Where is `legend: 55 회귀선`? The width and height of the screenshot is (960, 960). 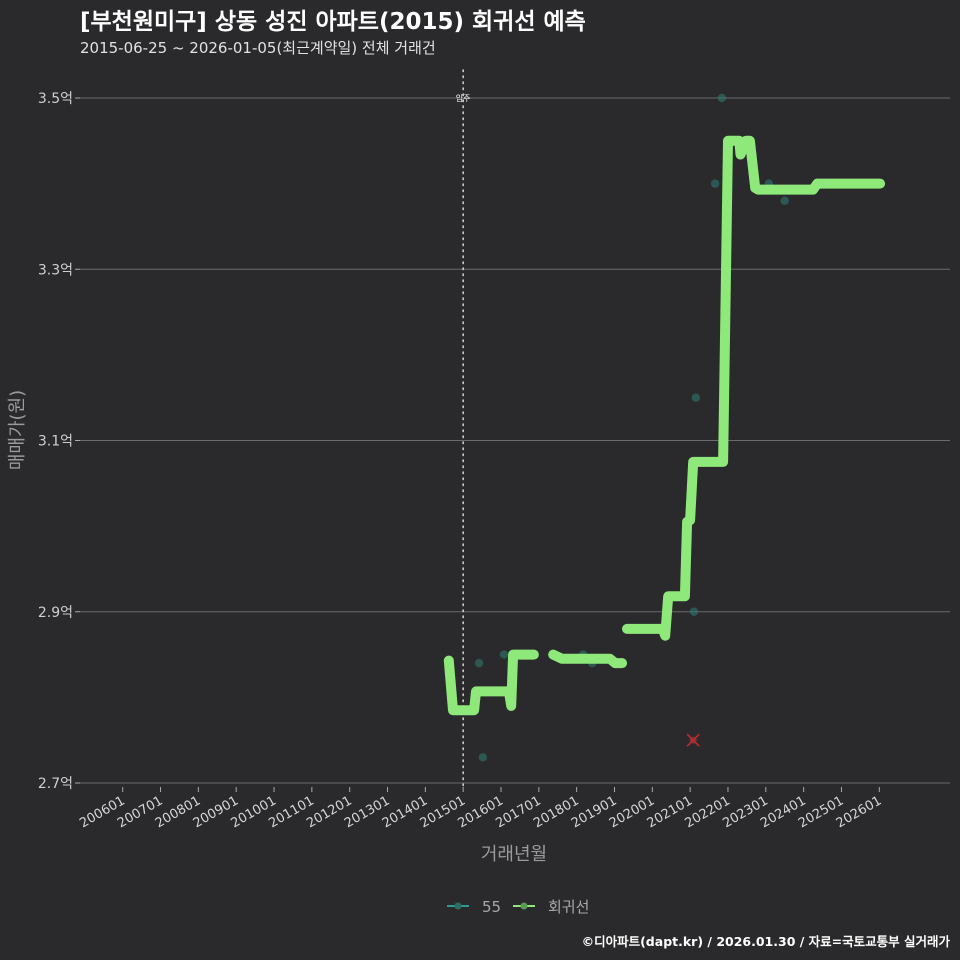 legend: 55 회귀선 is located at coordinates (518, 907).